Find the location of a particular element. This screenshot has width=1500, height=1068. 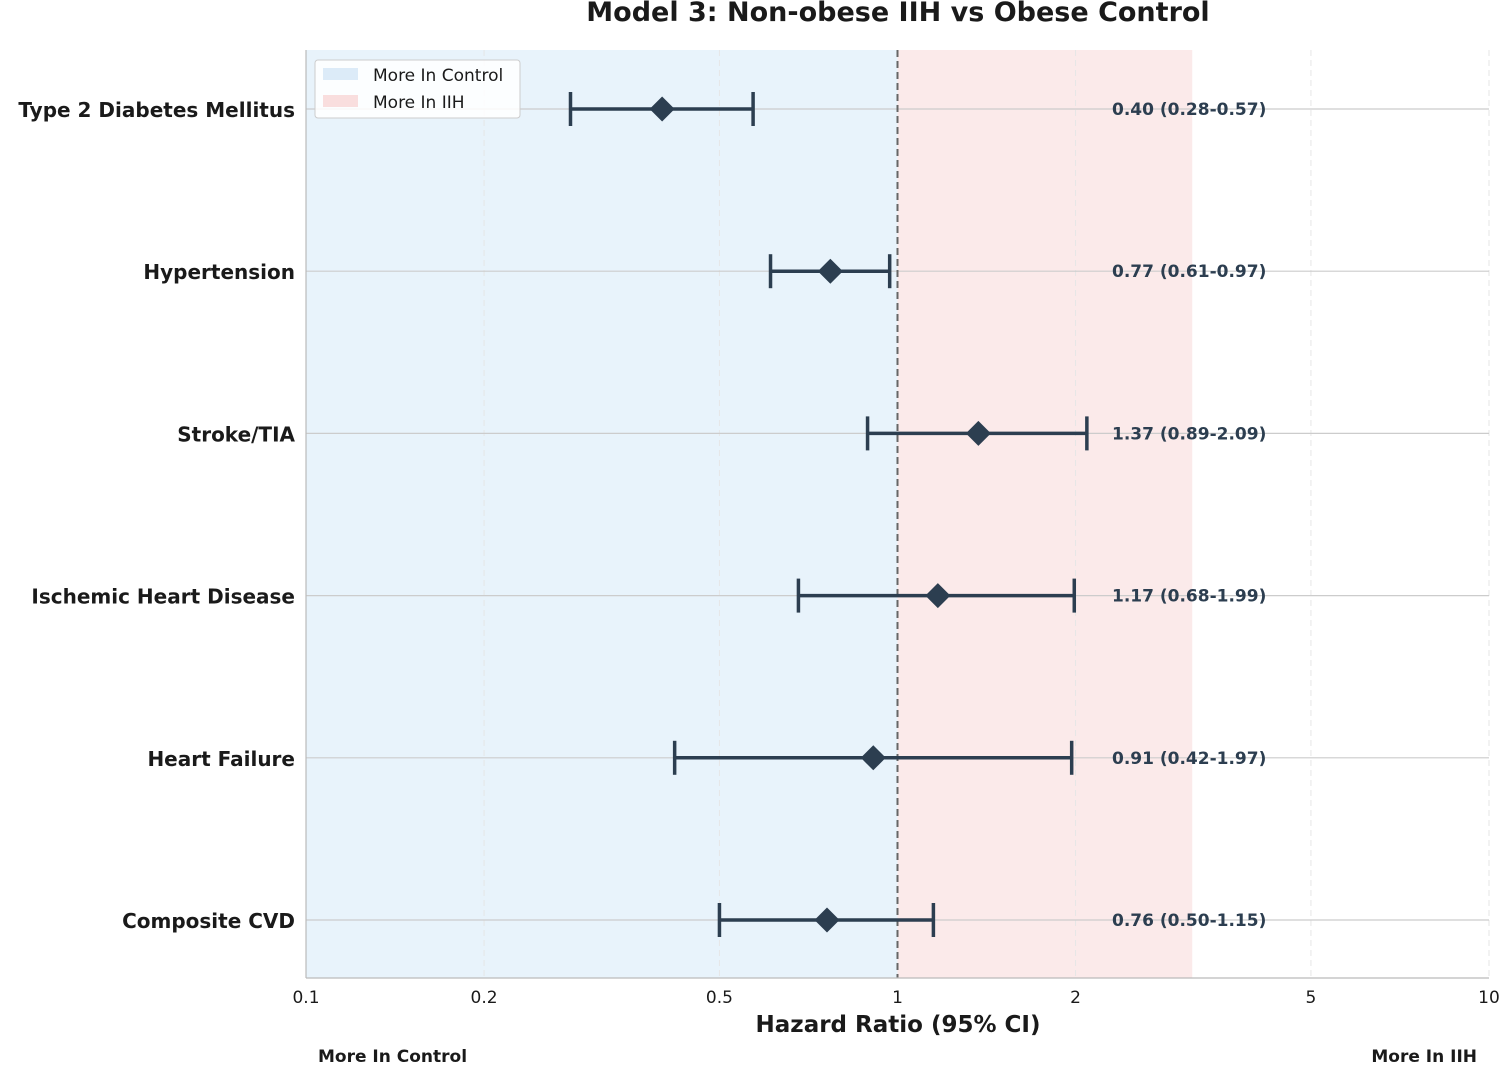

x-tick-label: 1 is located at coordinates (897, 998).